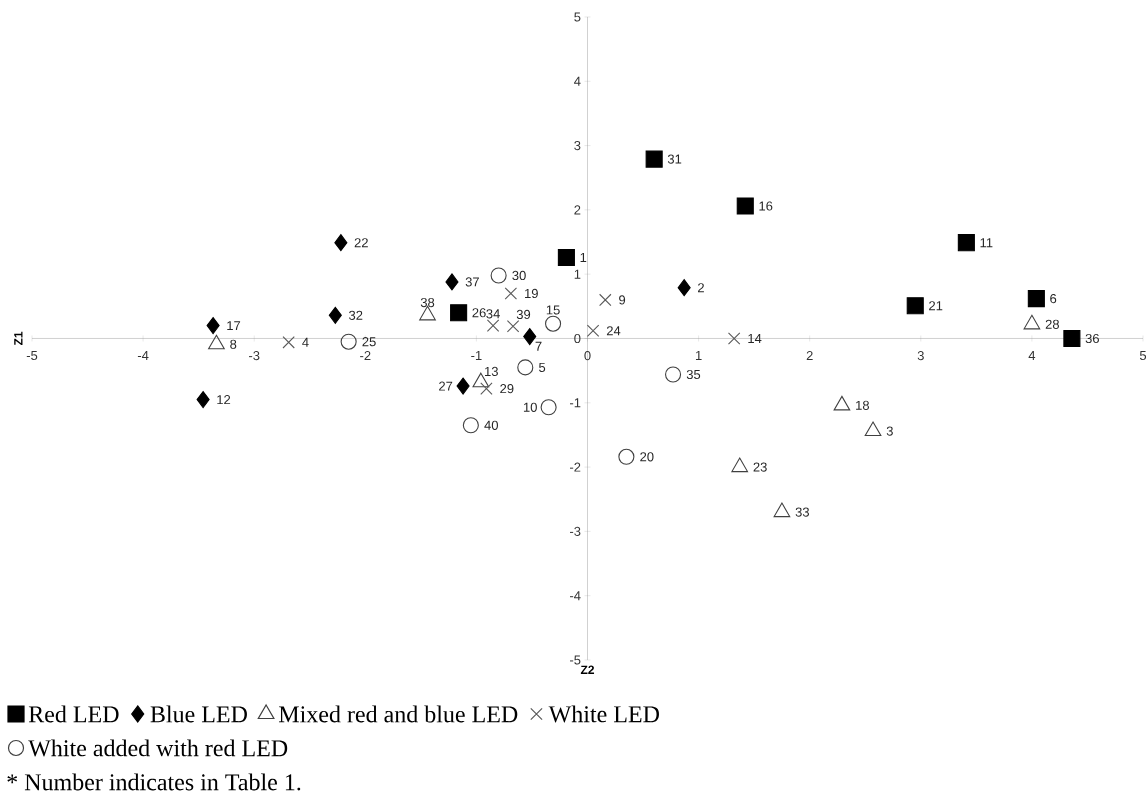  Describe the element at coordinates (507, 389) in the screenshot. I see `annotation: 29` at that location.